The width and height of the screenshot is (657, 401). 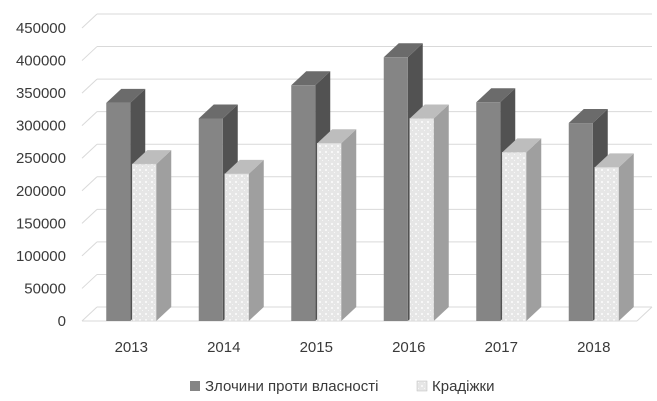 I want to click on legend: Злочини проти власності Крадіжки, so click(x=342, y=386).